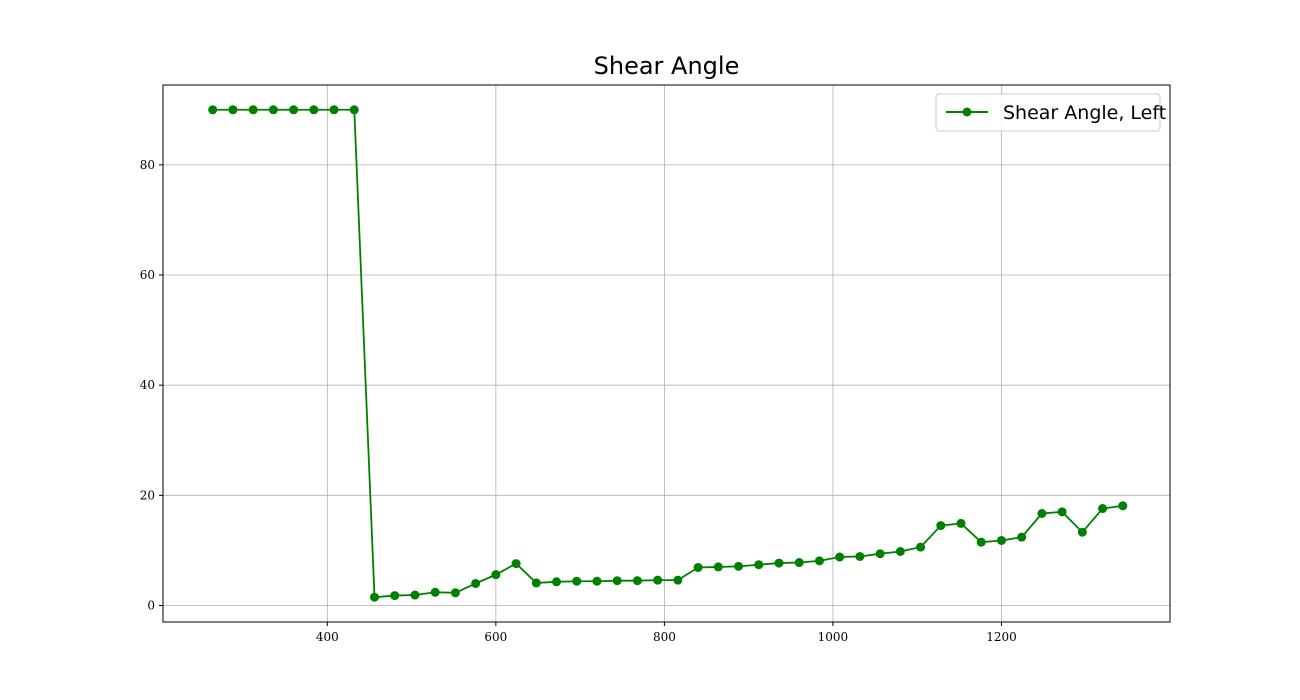 The image size is (1300, 700). I want to click on y-tick-label: 20, so click(147, 495).